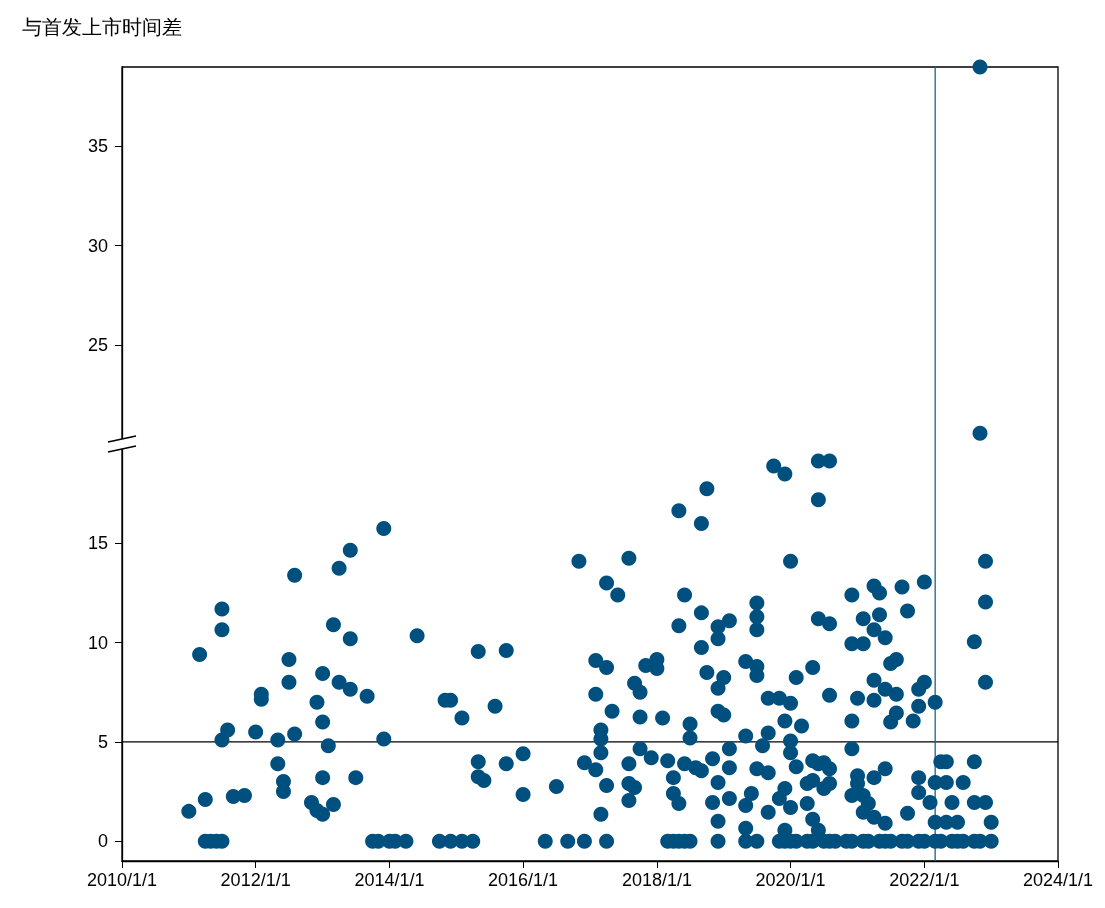 This screenshot has height=908, width=1105. Describe the element at coordinates (97, 344) in the screenshot. I see `y-tick-label: 25` at that location.